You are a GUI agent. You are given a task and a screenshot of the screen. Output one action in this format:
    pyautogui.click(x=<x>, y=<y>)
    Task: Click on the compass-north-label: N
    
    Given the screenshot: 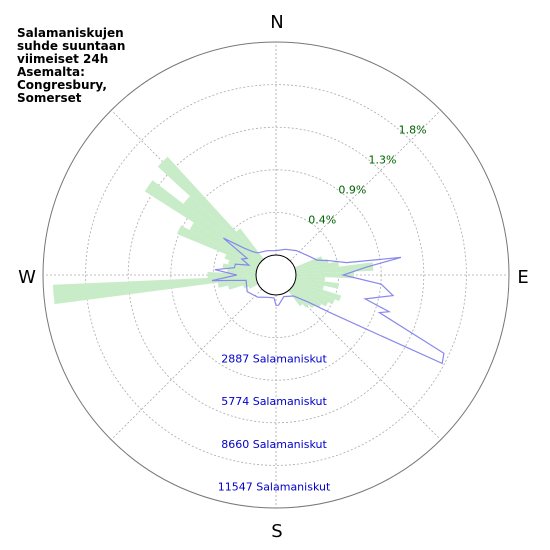 What is the action you would take?
    pyautogui.click(x=276, y=22)
    